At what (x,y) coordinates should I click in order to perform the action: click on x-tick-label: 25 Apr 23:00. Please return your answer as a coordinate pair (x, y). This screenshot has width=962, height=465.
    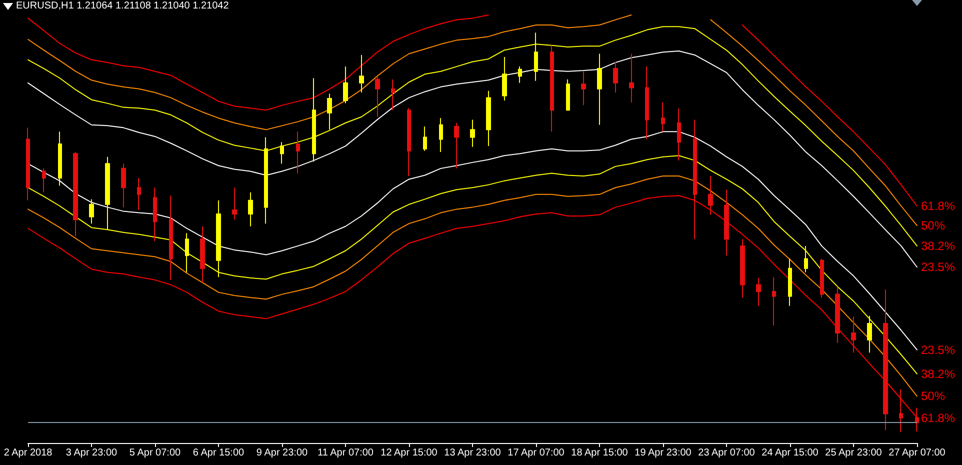
    Looking at the image, I should click on (853, 453).